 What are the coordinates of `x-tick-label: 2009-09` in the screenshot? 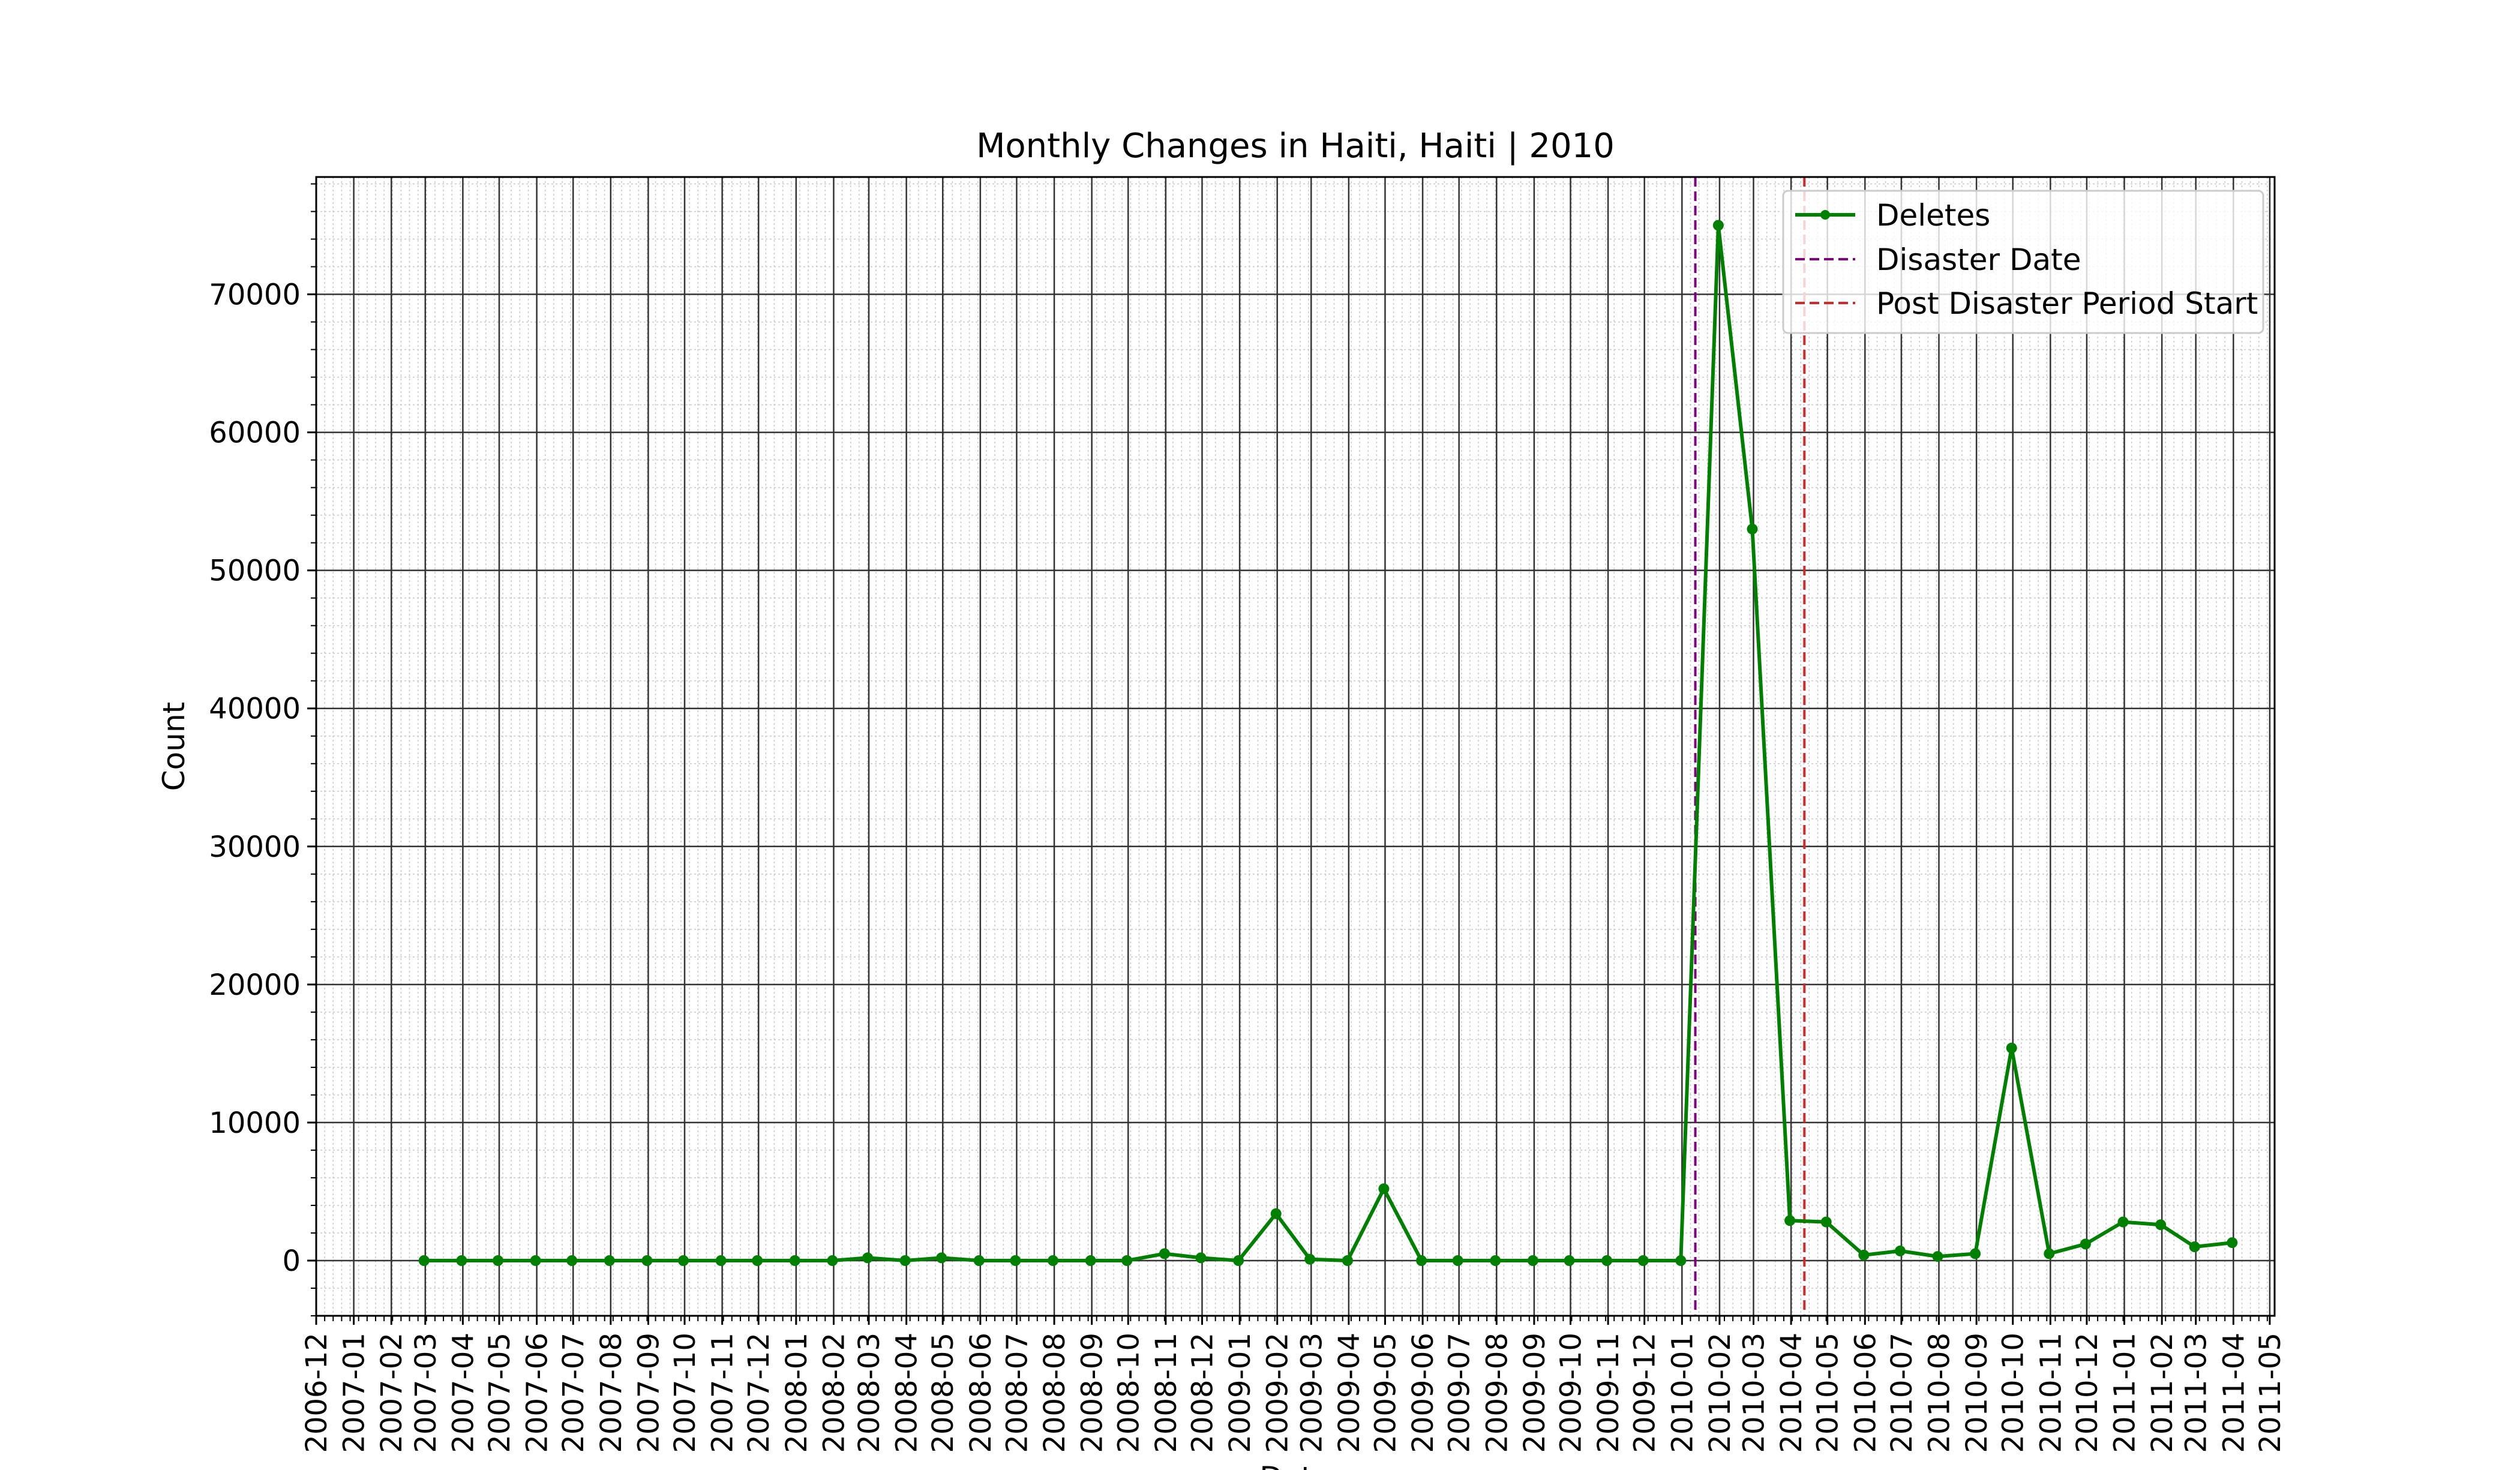 It's located at (1535, 1393).